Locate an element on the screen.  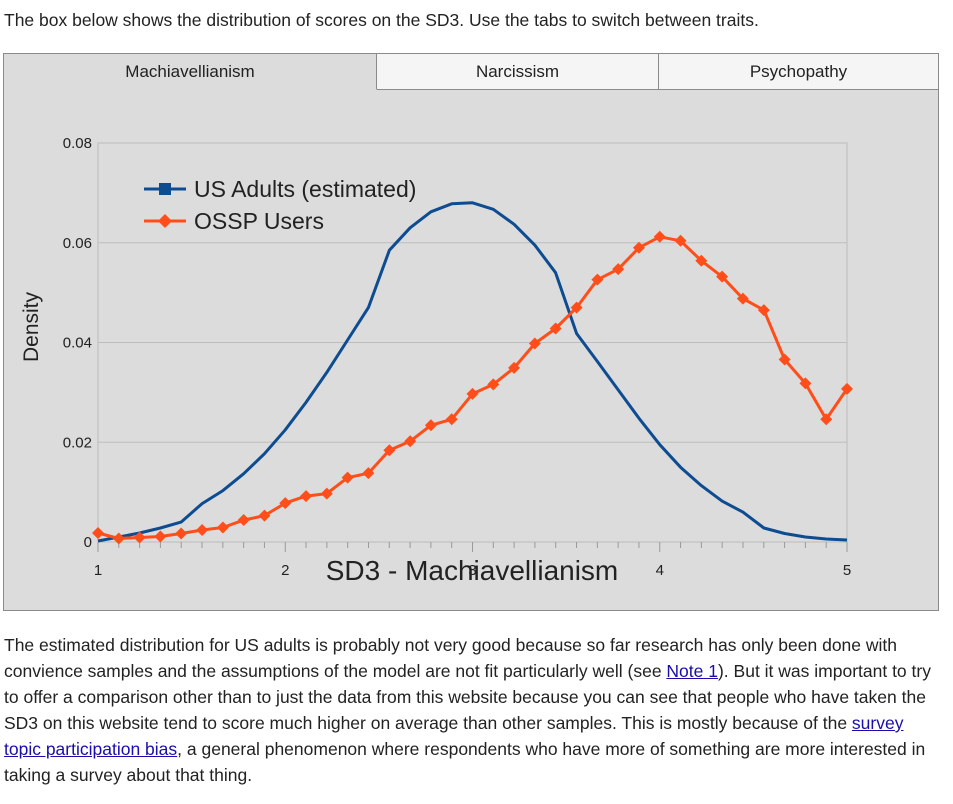
x-tick-label: 1 is located at coordinates (98, 570).